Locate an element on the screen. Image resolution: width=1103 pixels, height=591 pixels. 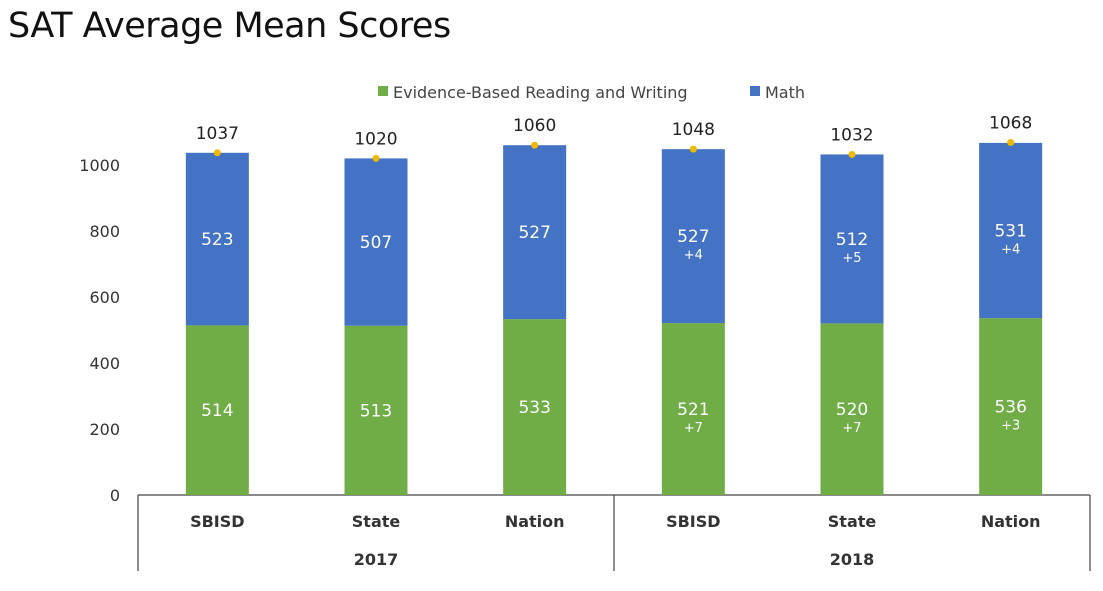
y-tick-label: 600 is located at coordinates (104, 297).